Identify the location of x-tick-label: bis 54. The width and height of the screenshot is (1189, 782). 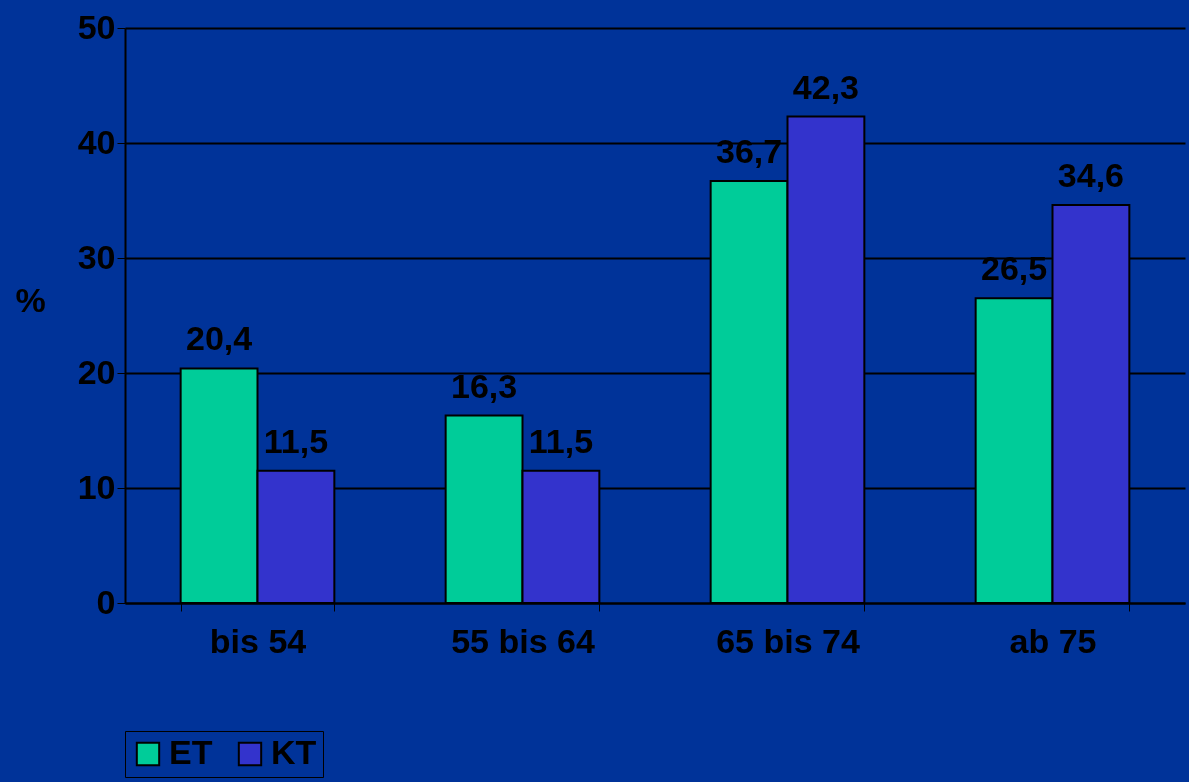
(258, 640).